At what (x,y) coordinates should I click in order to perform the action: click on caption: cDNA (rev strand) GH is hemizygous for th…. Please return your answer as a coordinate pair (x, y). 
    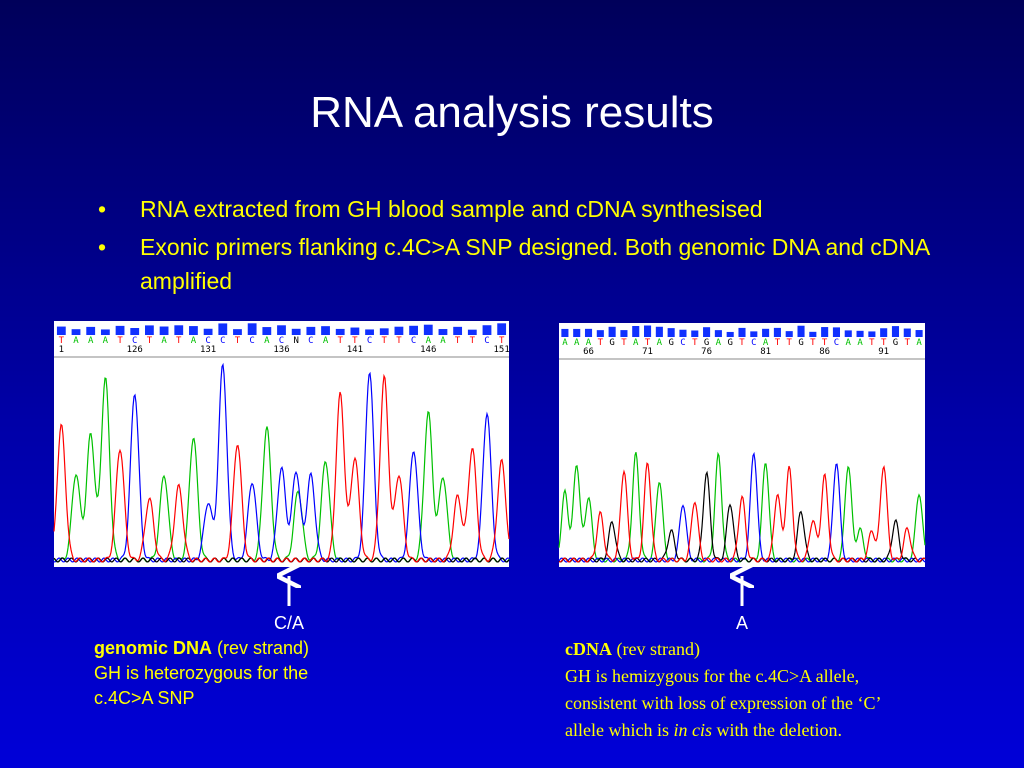
    Looking at the image, I should click on (723, 690).